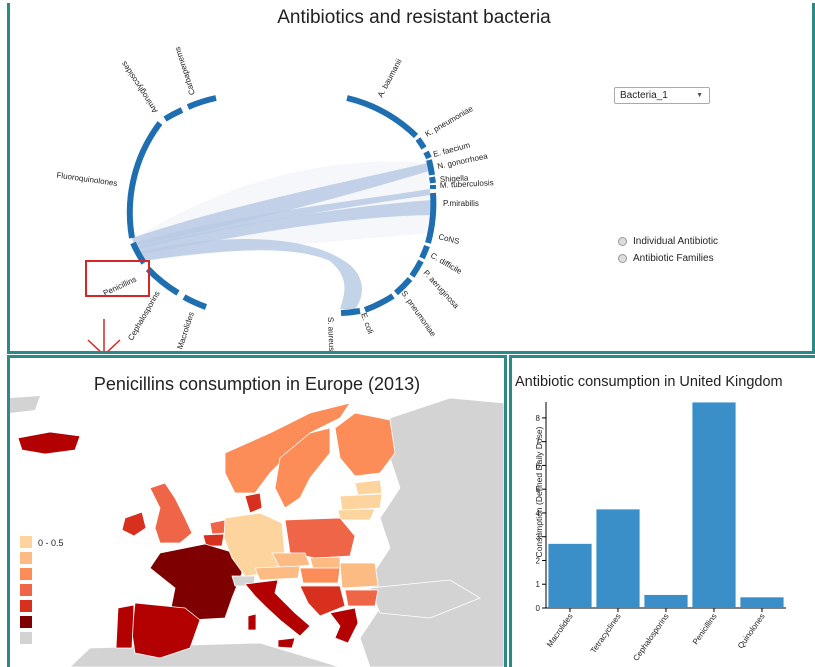  I want to click on map-title: Penicillins consumption in Europe (2013), so click(257, 384).